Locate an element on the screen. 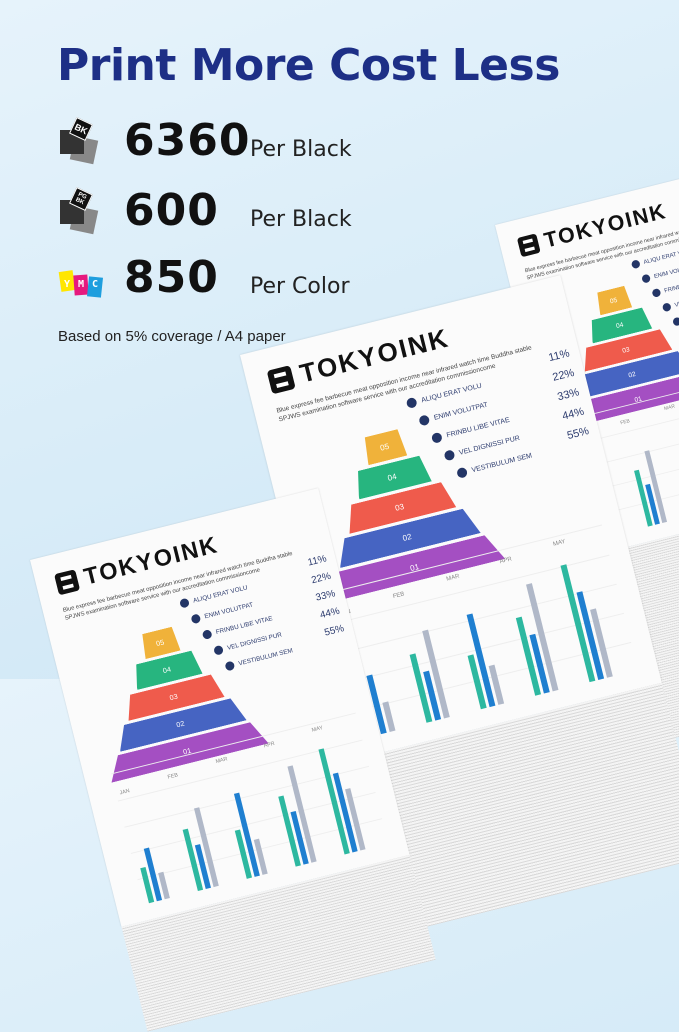  yield-row-color: Y M C 850 Per Color is located at coordinates (204, 277).